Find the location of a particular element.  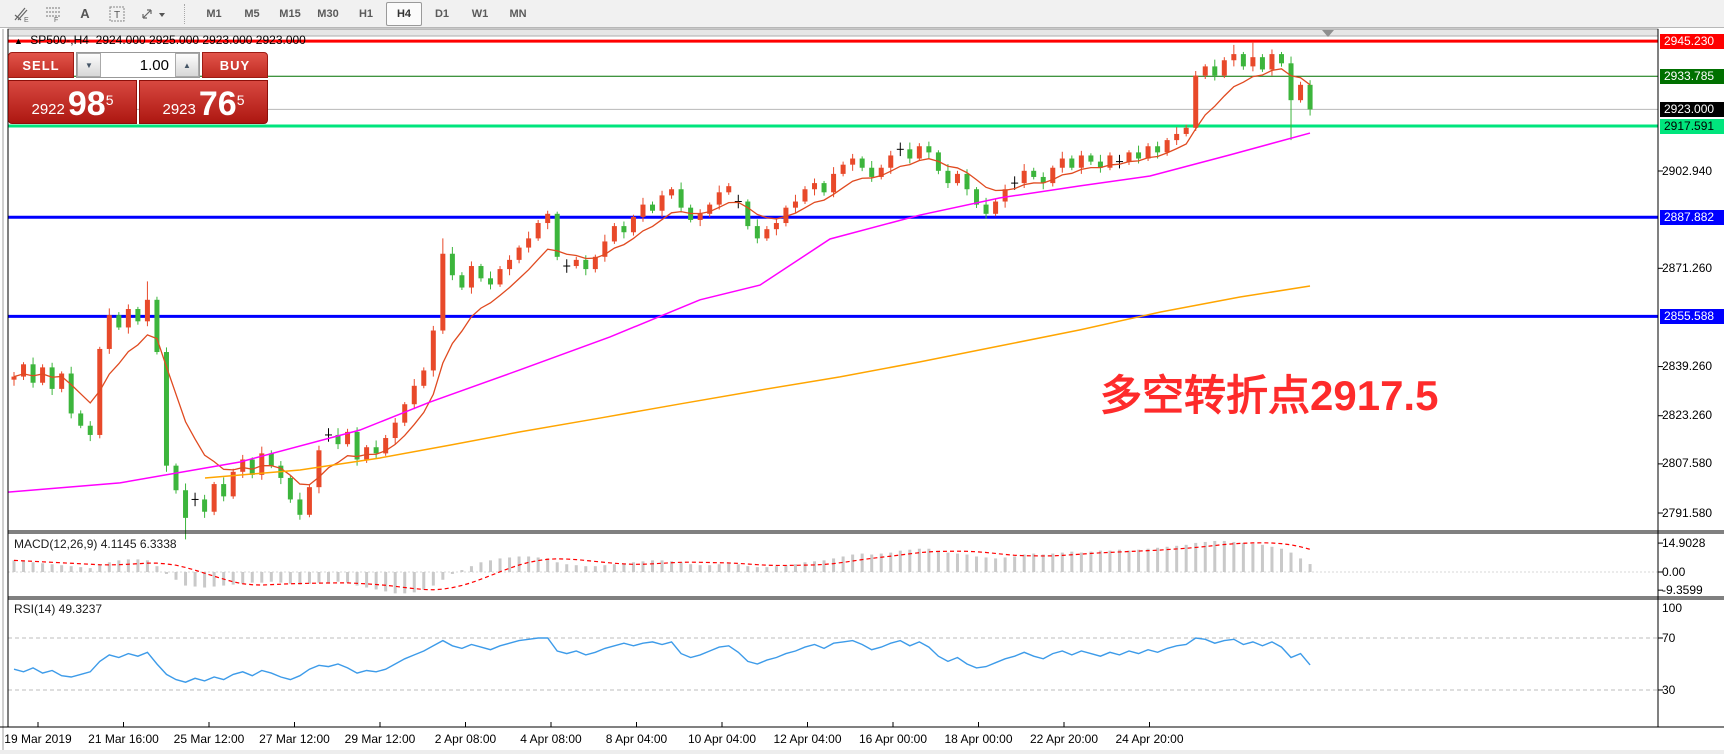

svg-text: T is located at coordinates (117, 15).